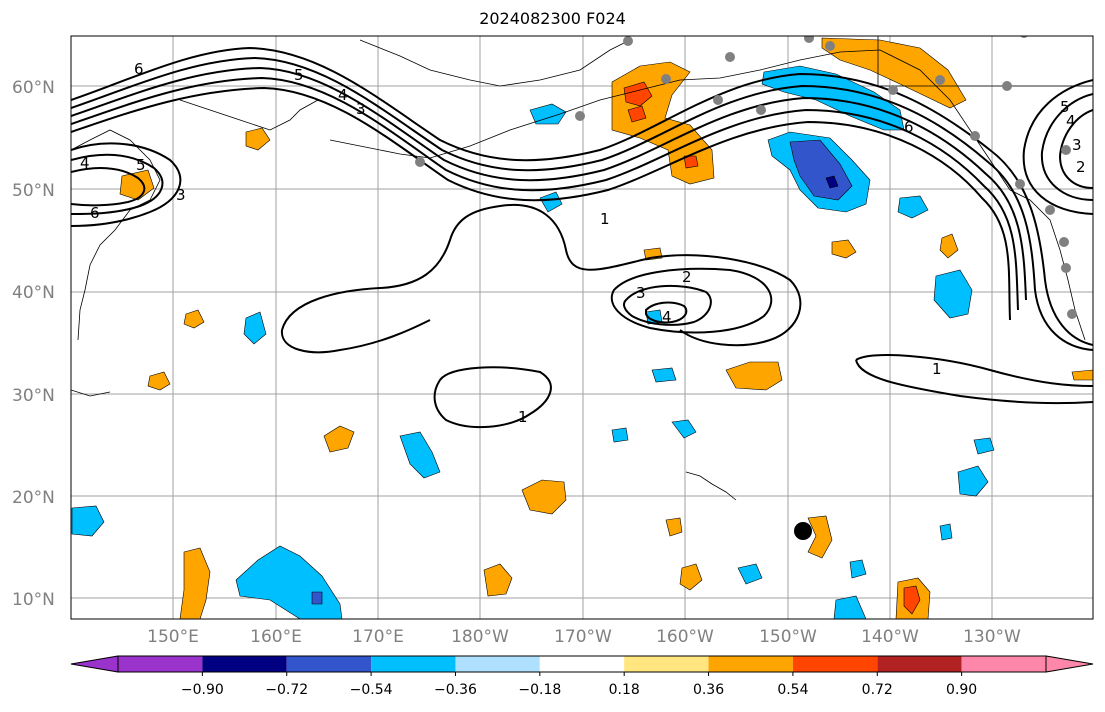  What do you see at coordinates (844, 249) in the screenshot?
I see `anomaly-orange-k` at bounding box center [844, 249].